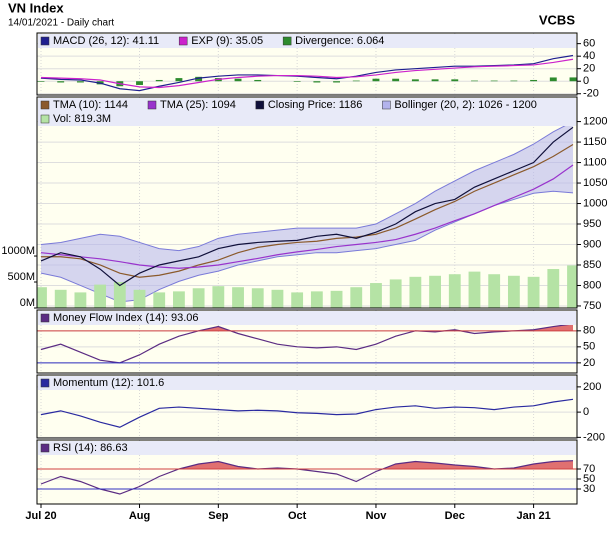 The image size is (611, 533). Describe the element at coordinates (90, 105) in the screenshot. I see `legend-label: TMA (10): 1144` at that location.